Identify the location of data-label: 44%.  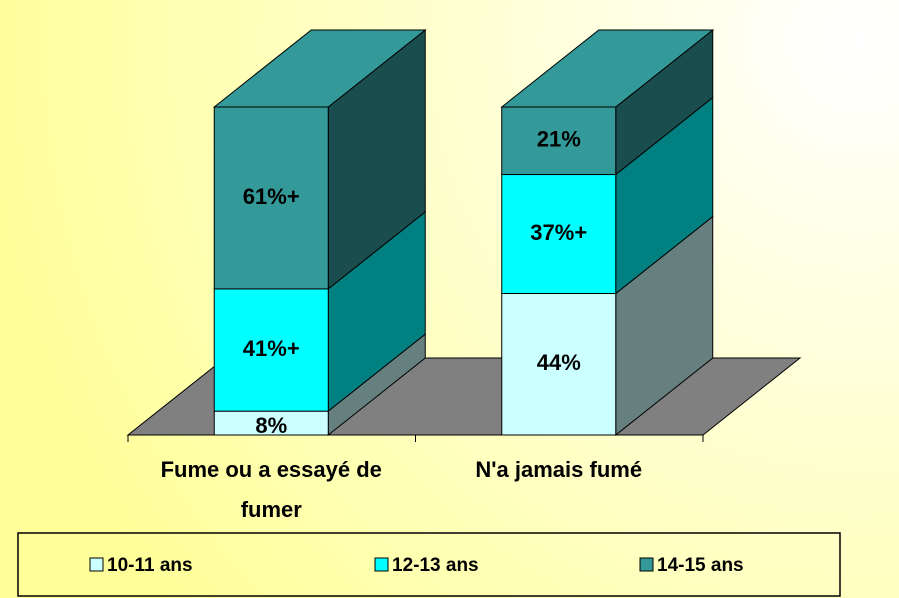
(559, 362).